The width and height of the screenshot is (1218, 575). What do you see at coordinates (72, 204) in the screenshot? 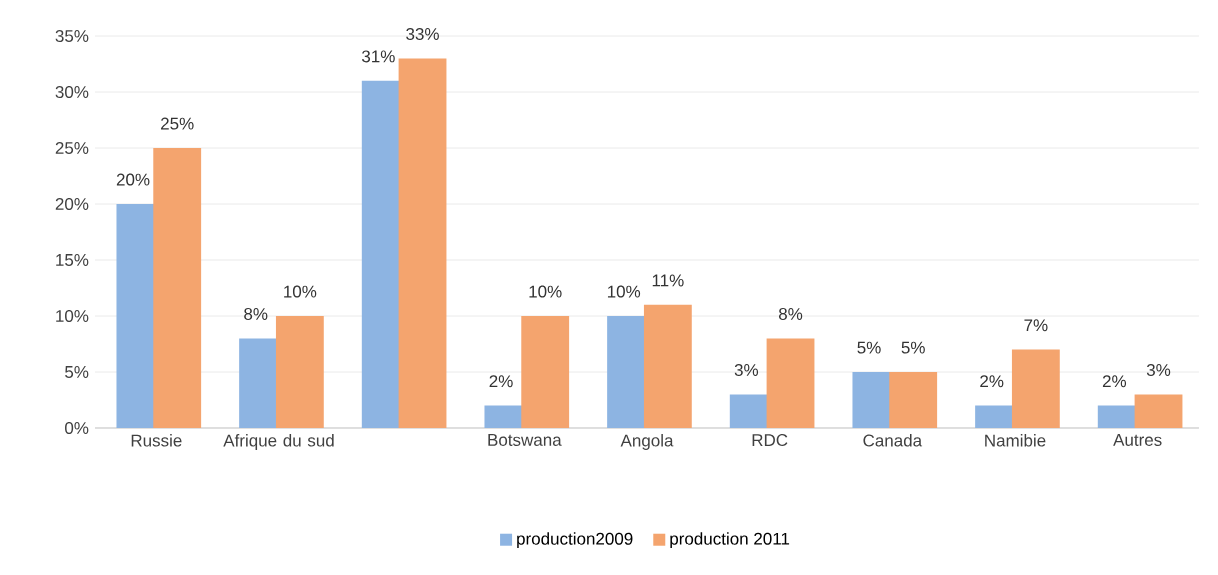
I see `y-tick-label: 20%` at bounding box center [72, 204].